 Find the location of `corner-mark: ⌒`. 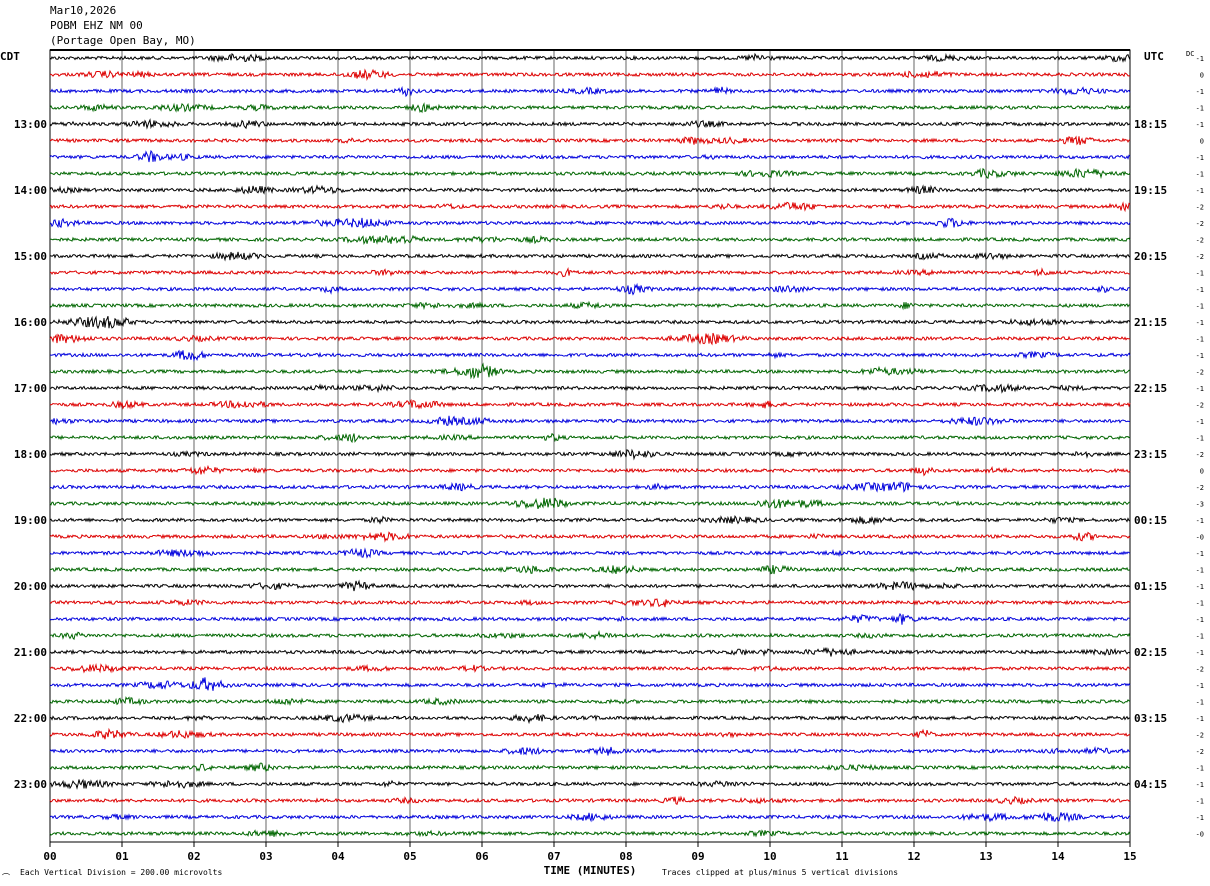

corner-mark: ⌒ is located at coordinates (6, 877).